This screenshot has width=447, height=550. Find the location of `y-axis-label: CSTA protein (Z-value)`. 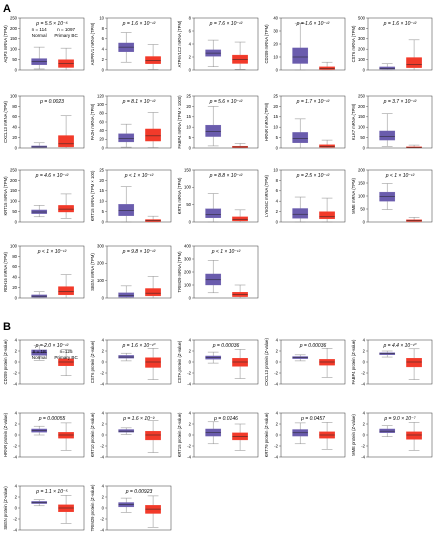

y-axis-label: CSTA protein (Z-value) is located at coordinates (179, 361).